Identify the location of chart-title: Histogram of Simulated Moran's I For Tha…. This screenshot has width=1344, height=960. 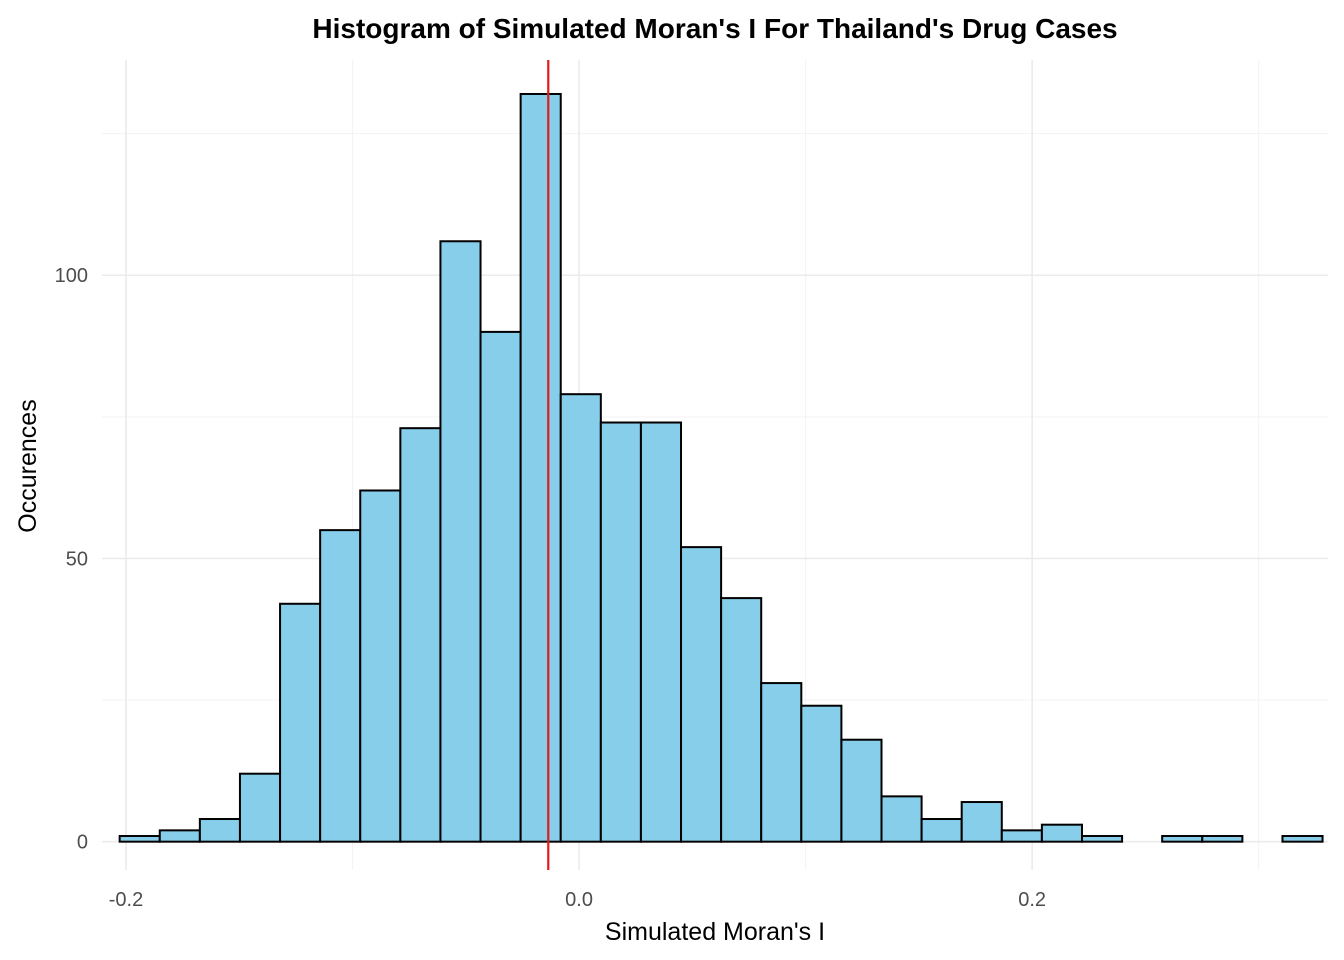
(714, 28).